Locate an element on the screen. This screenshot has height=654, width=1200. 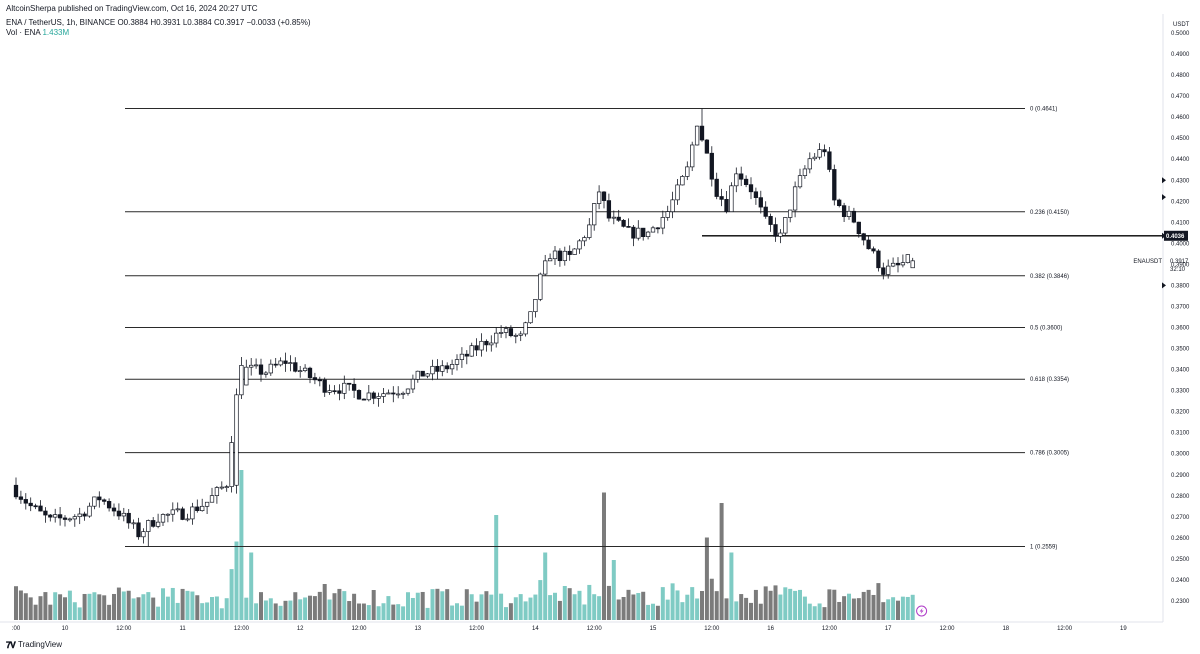
fib-level-label: 0.382 (0.3846) is located at coordinates (1049, 277).